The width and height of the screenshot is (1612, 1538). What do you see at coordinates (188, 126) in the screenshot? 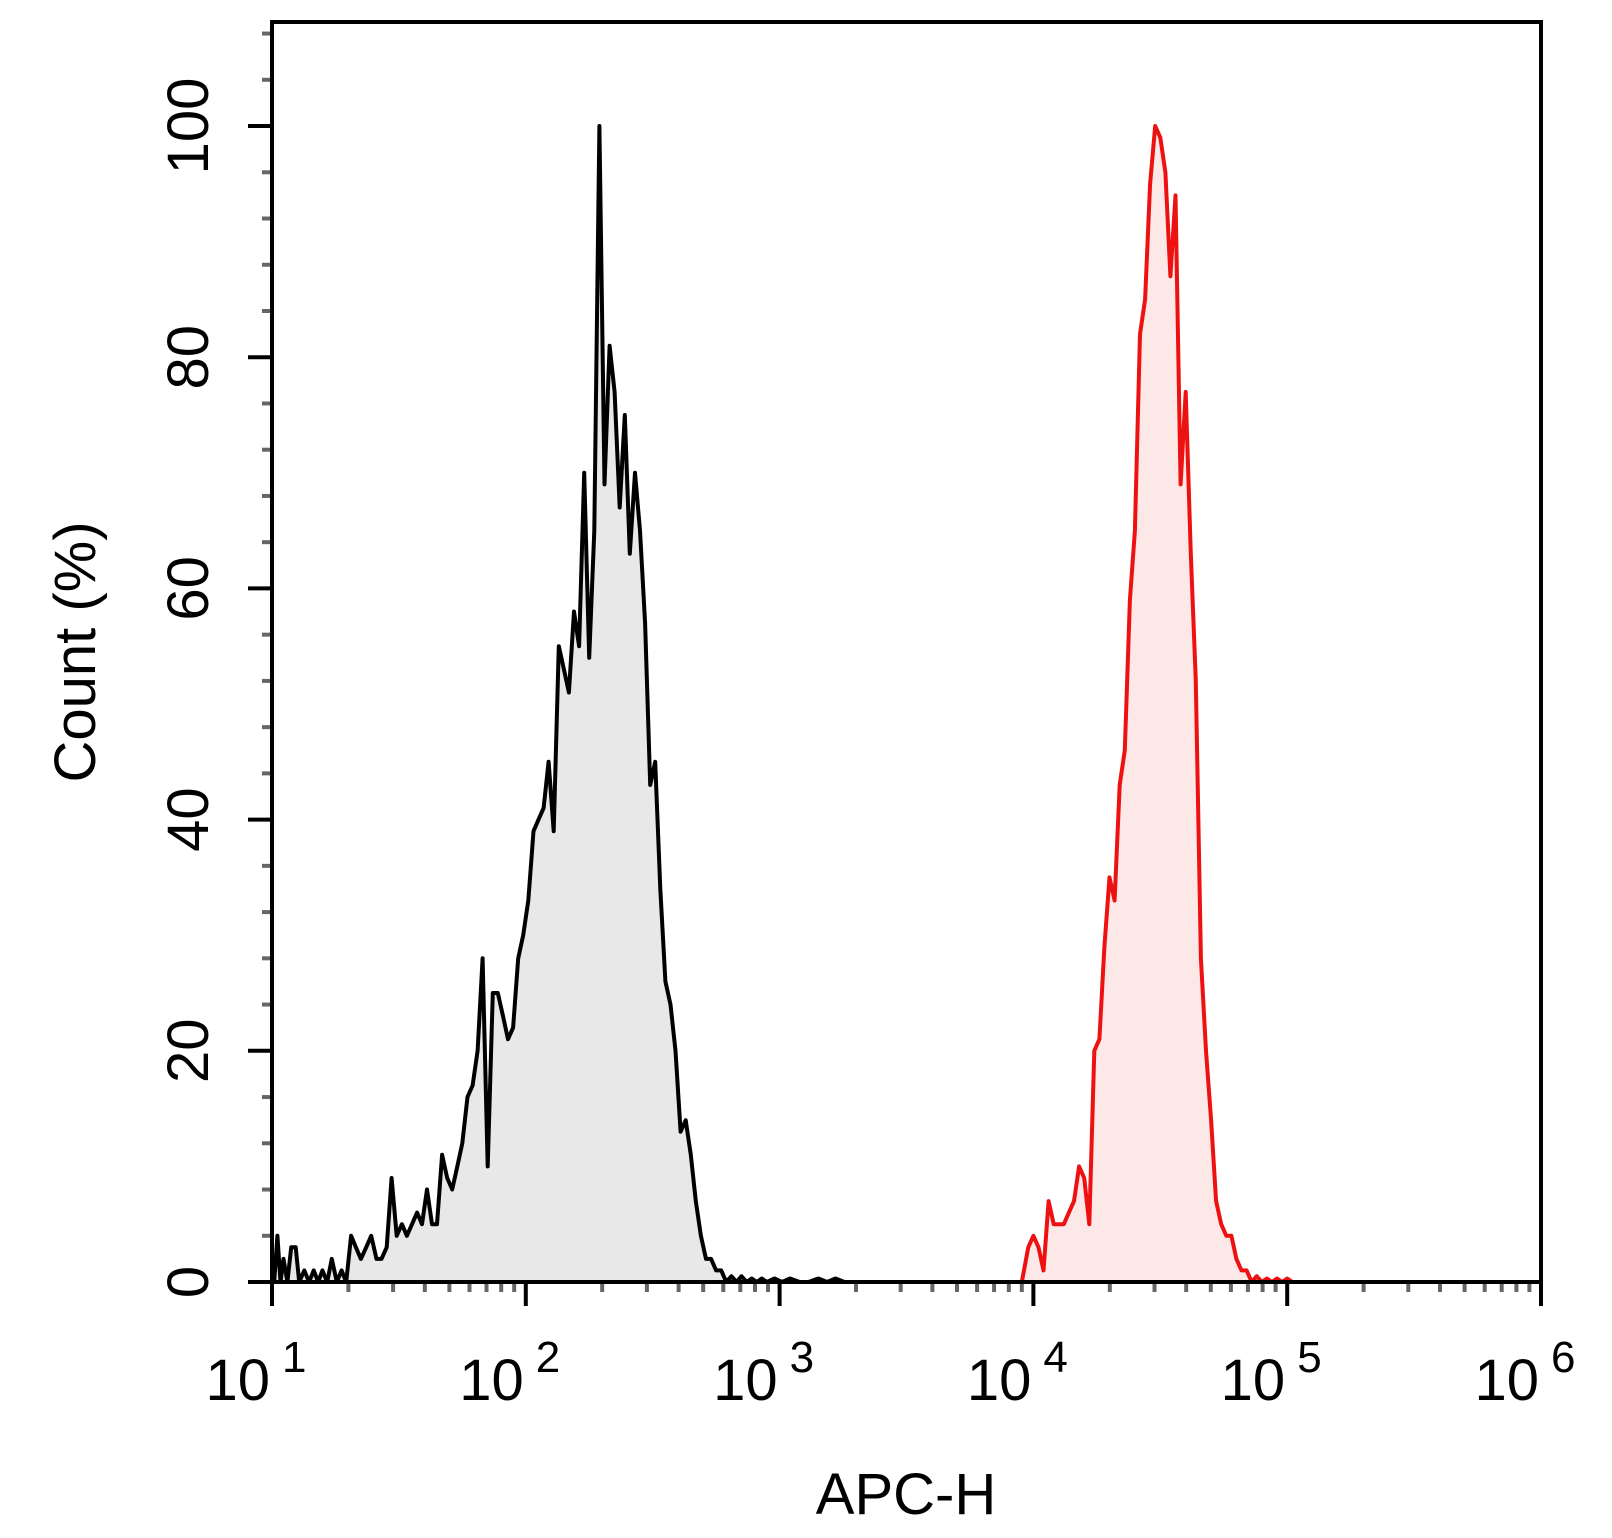
I see `y-tick-label: 100` at bounding box center [188, 126].